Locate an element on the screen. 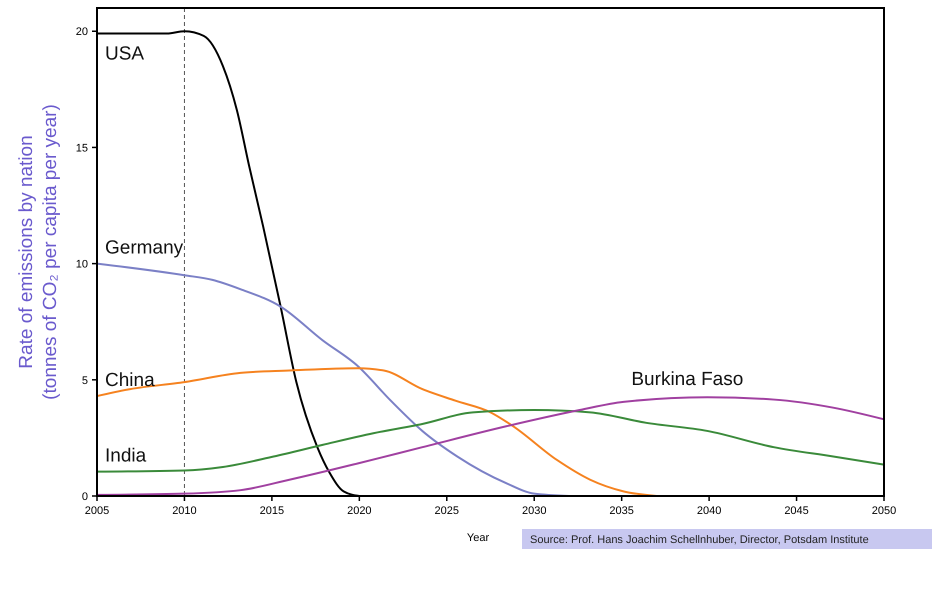 The height and width of the screenshot is (590, 934). y-tick-label: 10 is located at coordinates (82, 264).